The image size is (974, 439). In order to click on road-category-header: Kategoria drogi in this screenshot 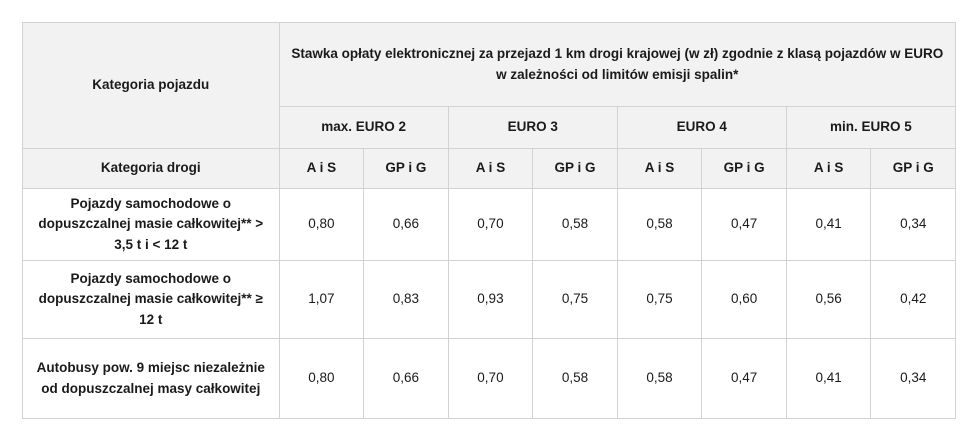, I will do `click(151, 168)`.